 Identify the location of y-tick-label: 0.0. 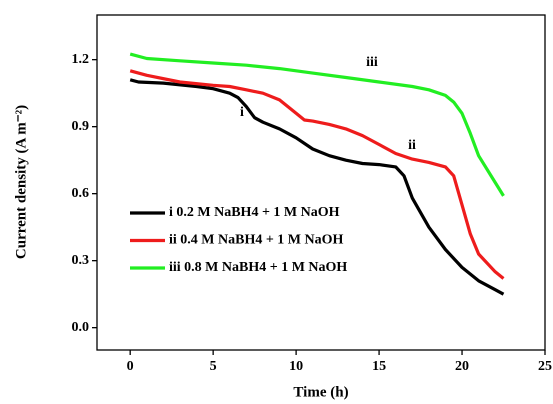
(81, 327).